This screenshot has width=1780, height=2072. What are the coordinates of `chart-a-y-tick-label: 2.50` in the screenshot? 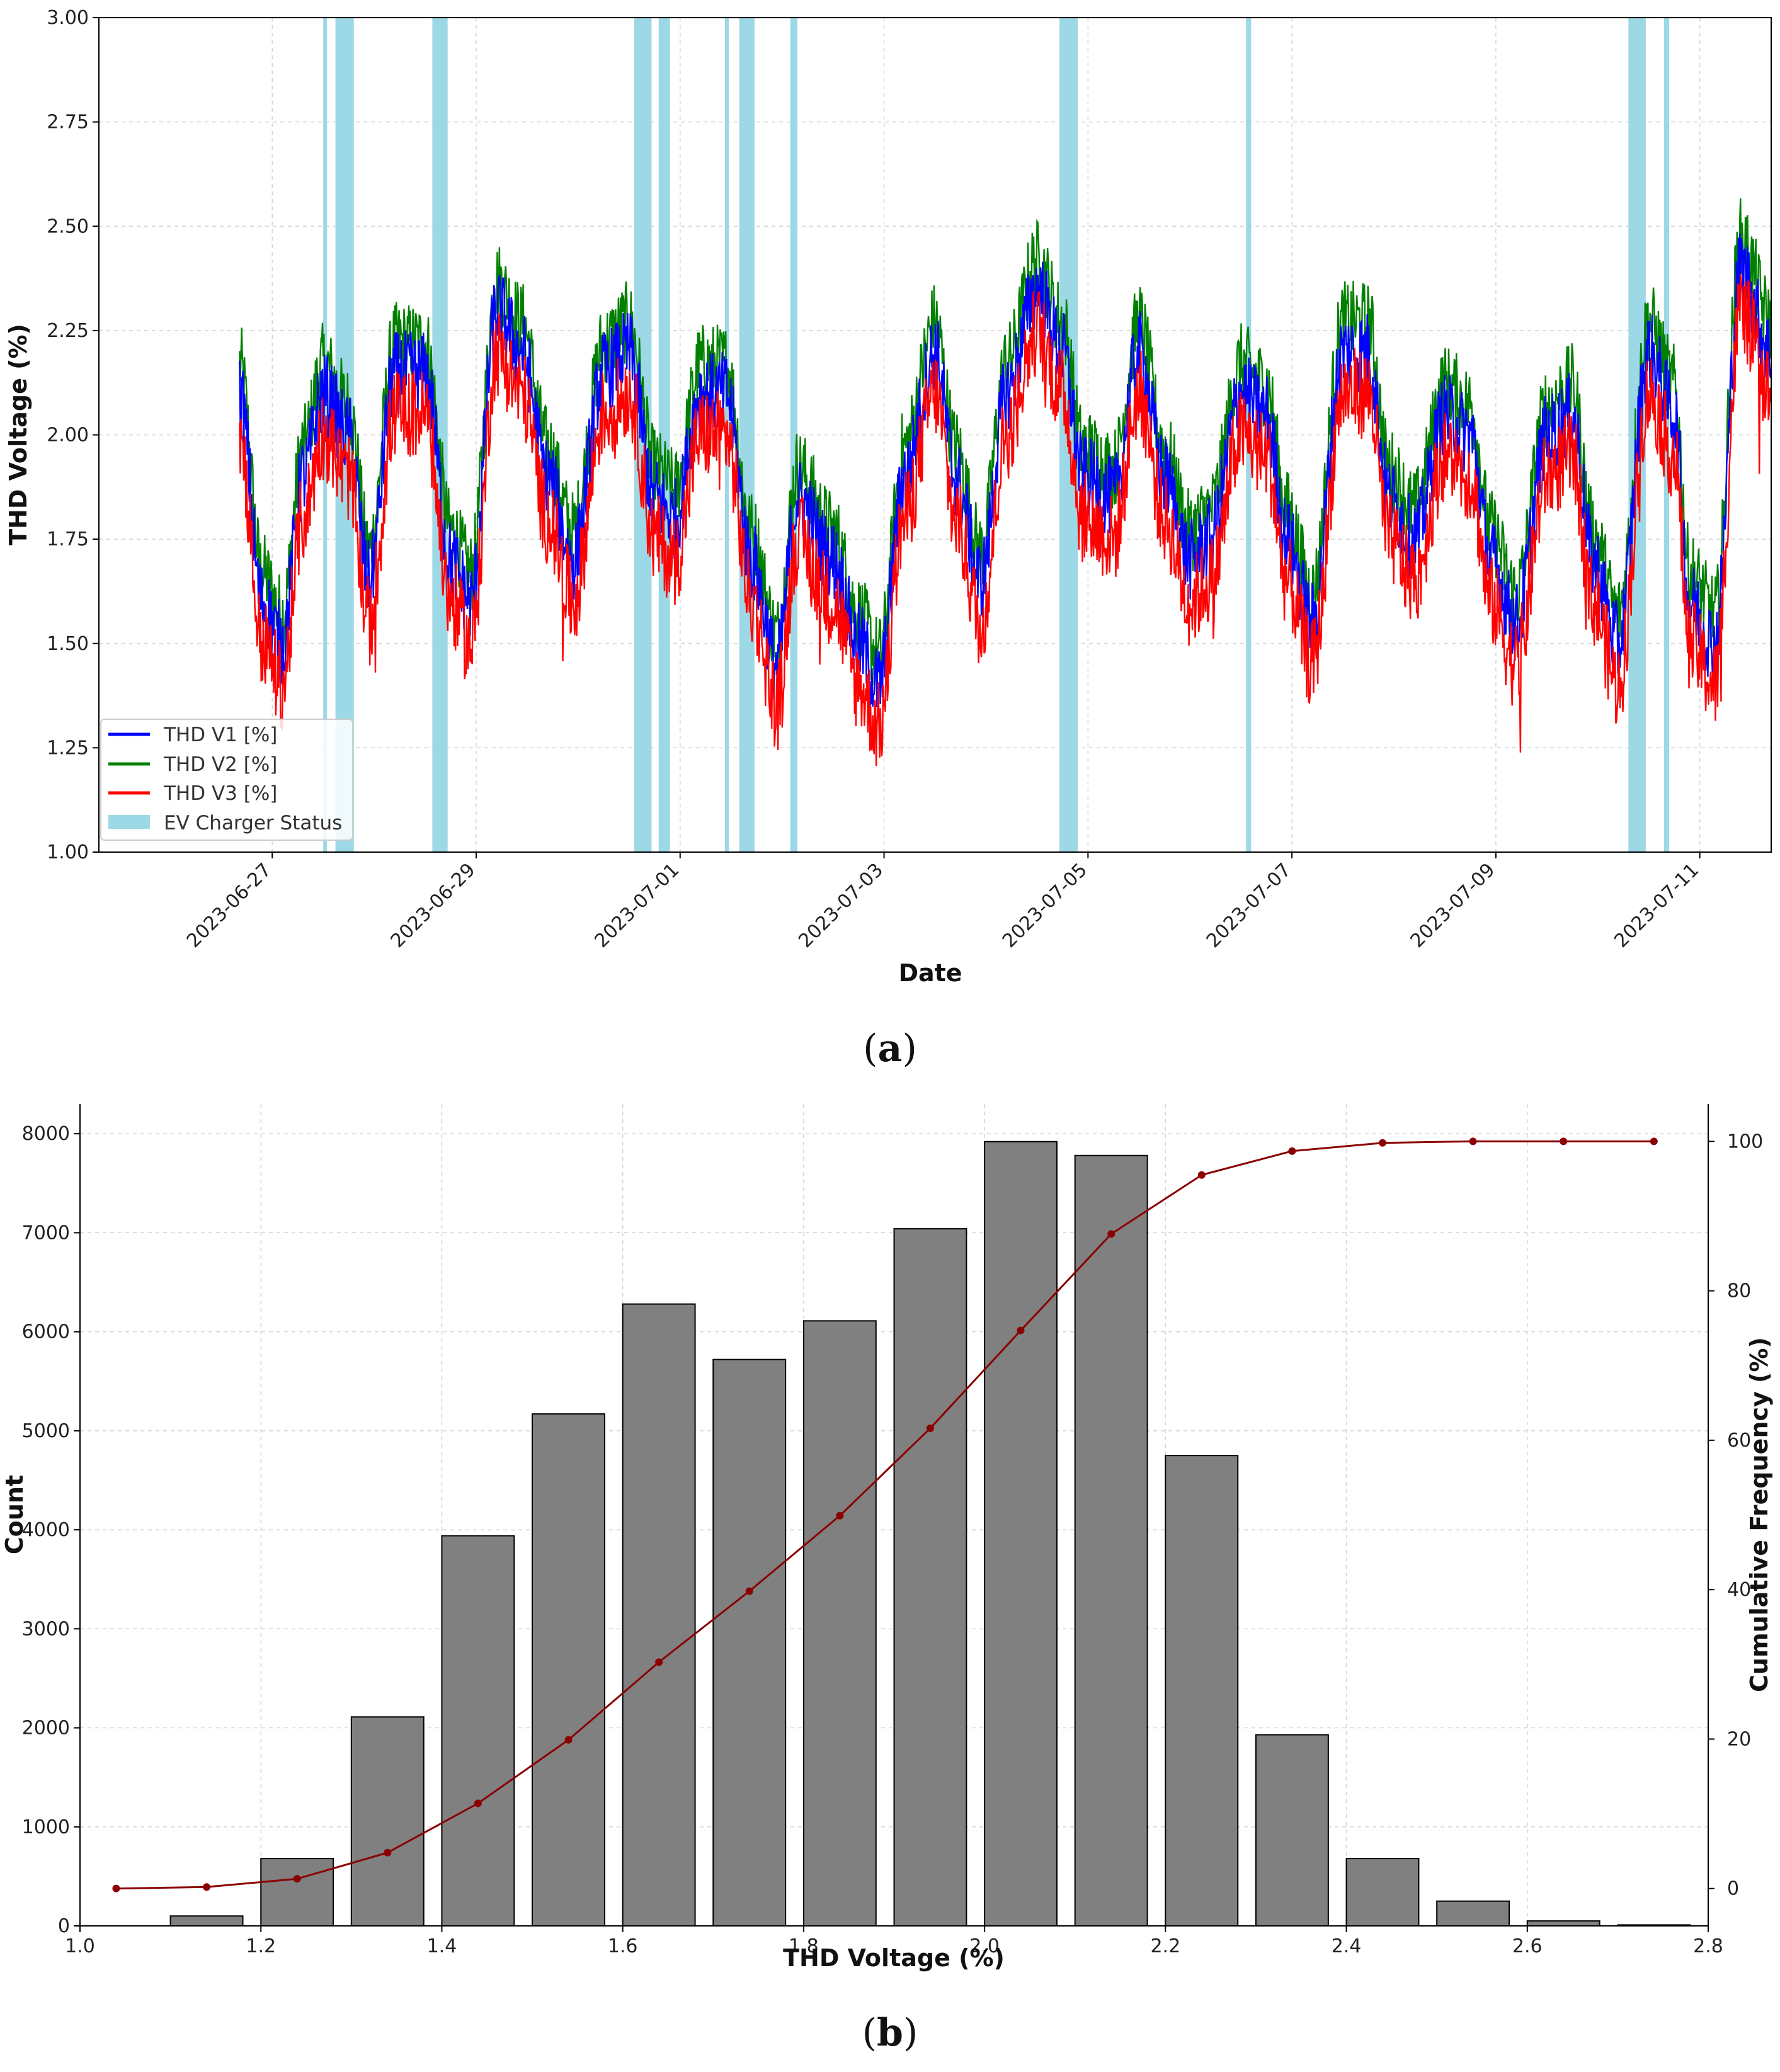 It's located at (68, 226).